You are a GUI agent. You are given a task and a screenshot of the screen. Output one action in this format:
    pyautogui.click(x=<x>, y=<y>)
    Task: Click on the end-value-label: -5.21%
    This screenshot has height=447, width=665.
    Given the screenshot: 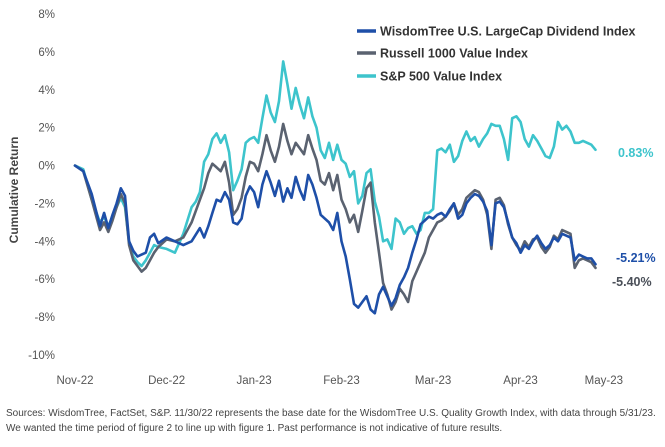 What is the action you would take?
    pyautogui.click(x=636, y=258)
    